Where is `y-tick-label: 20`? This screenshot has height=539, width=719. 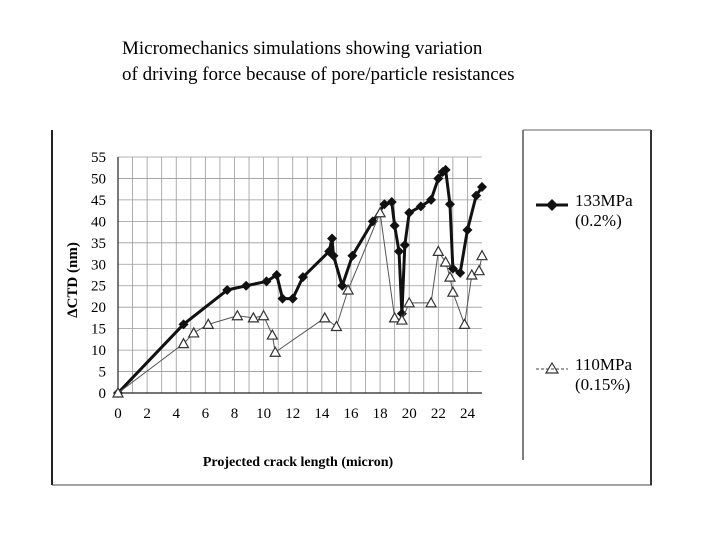
y-tick-label: 20 is located at coordinates (98, 308).